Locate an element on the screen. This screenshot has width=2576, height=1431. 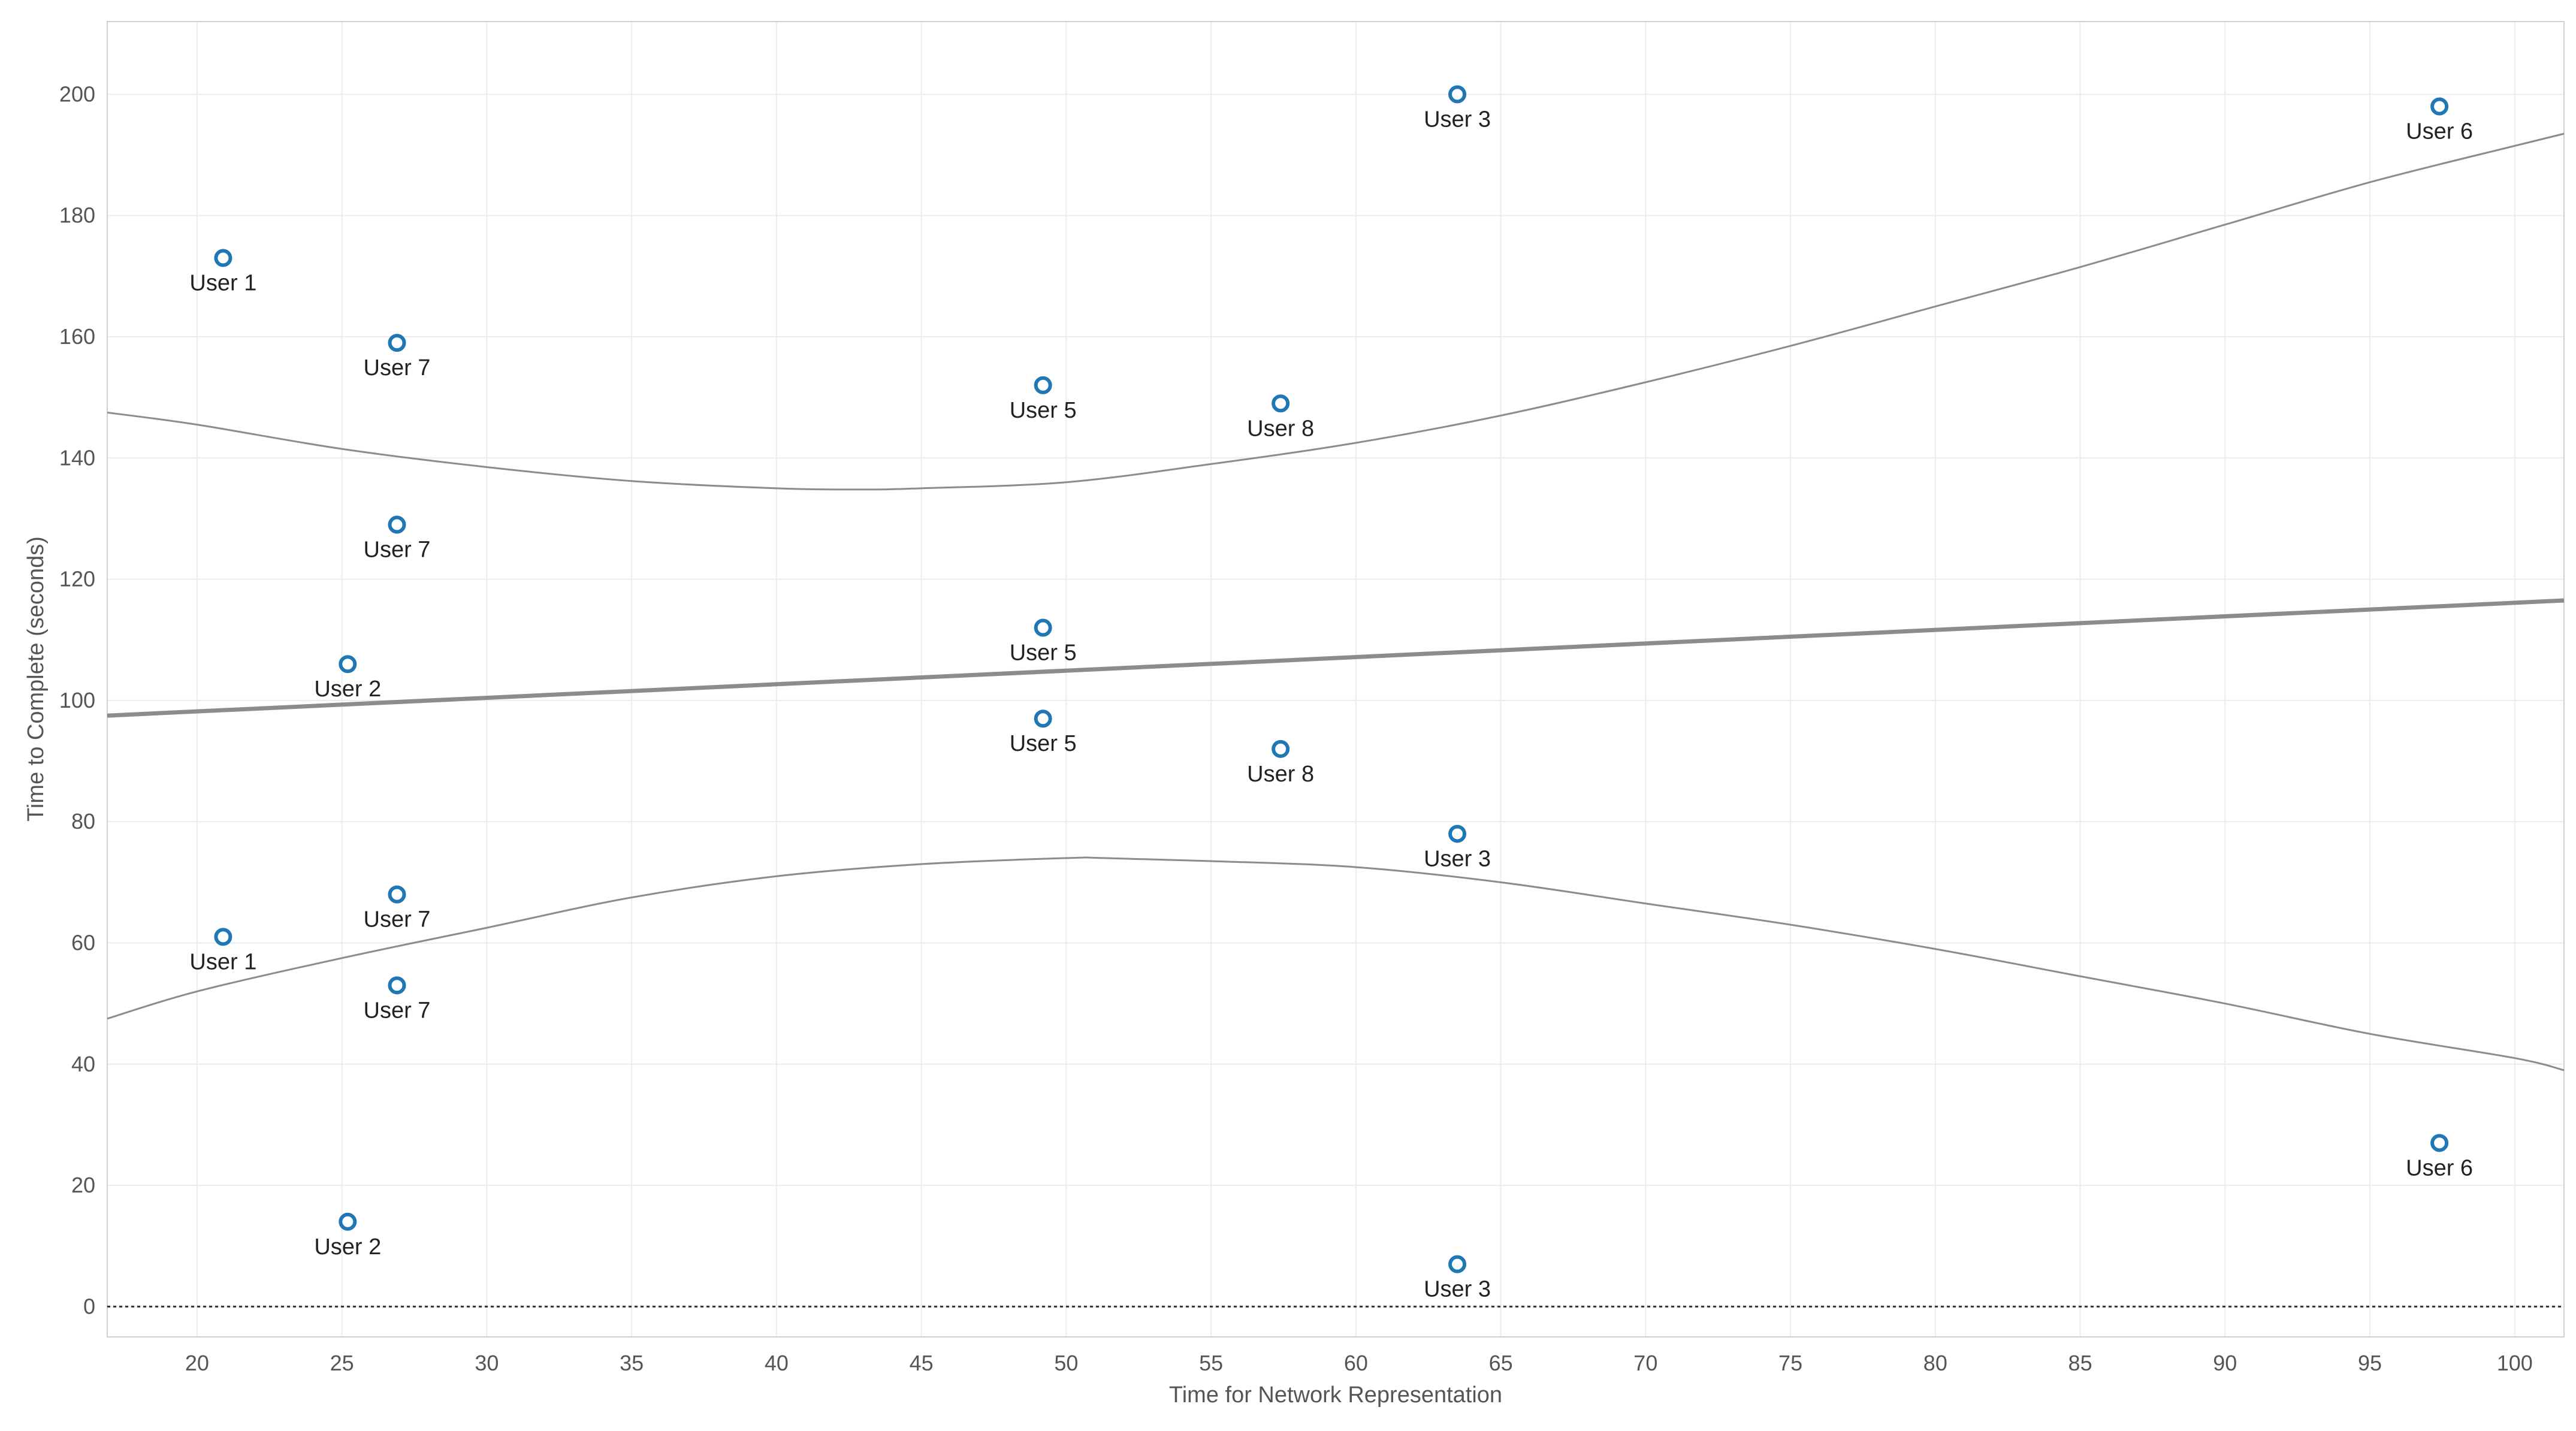
y-axis-ticks: 0 20 40 60 80 100 120 140 160 180 200 is located at coordinates (77, 699).